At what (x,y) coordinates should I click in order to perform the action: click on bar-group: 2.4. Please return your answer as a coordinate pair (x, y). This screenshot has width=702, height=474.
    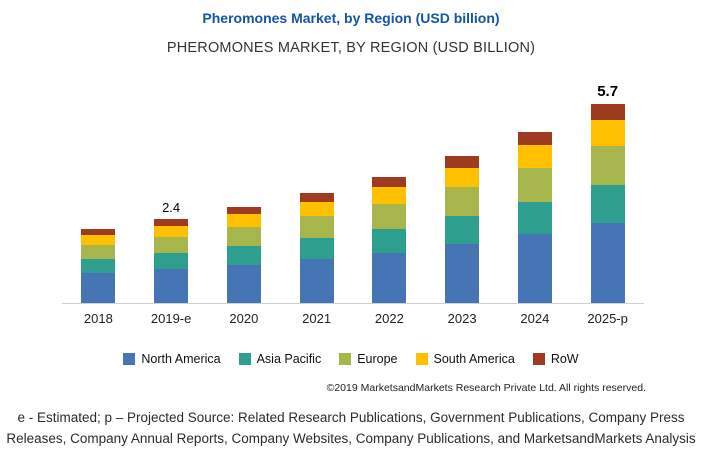
    Looking at the image, I should click on (171, 251).